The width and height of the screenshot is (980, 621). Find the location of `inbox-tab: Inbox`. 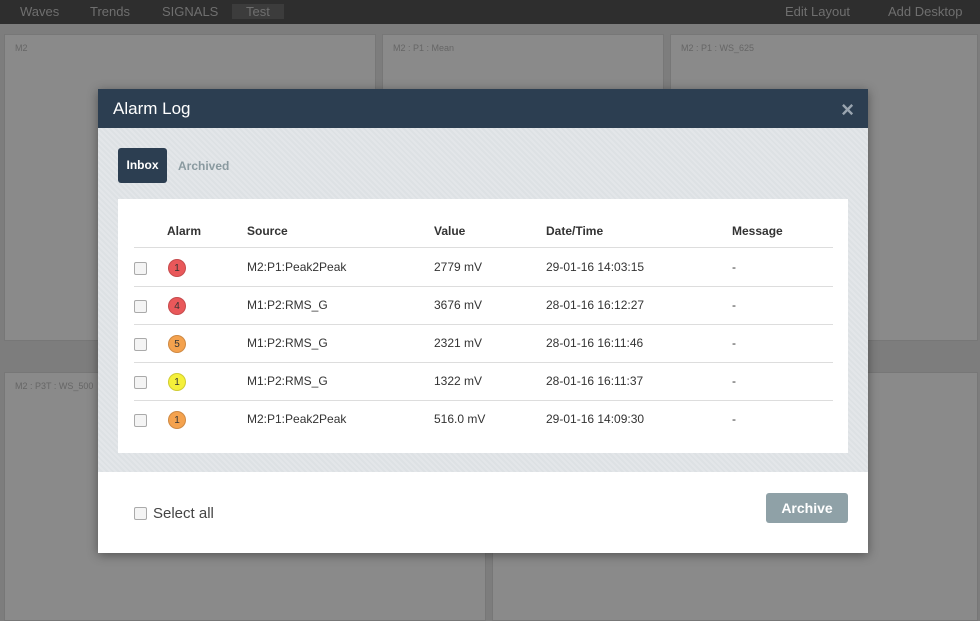

inbox-tab: Inbox is located at coordinates (142, 165).